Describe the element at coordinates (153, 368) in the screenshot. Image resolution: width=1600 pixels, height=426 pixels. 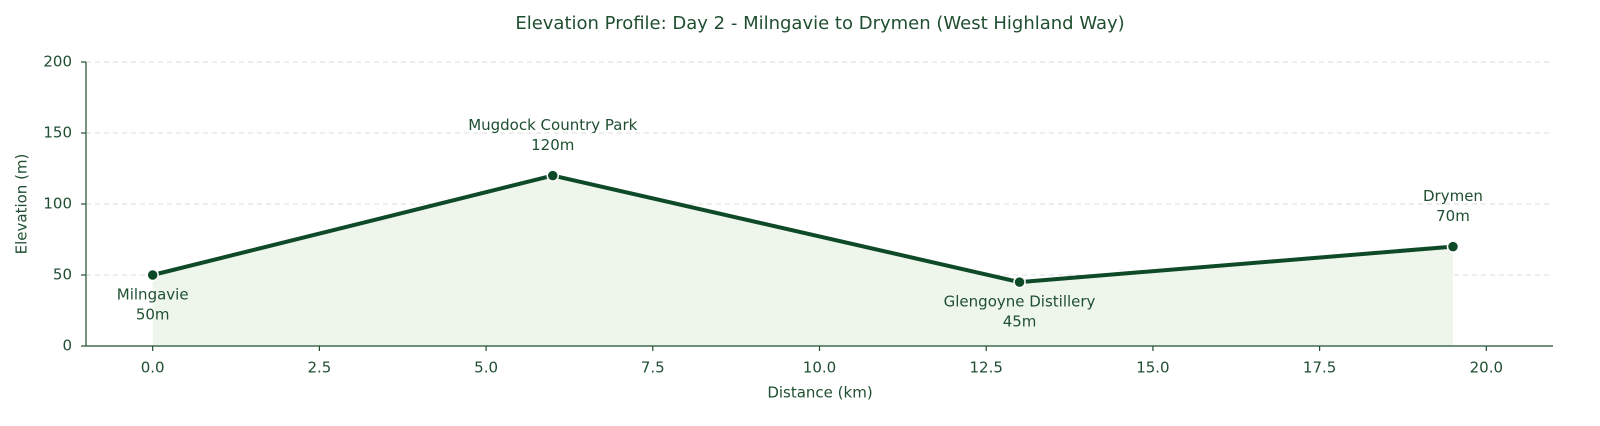
I see `x-tick-label: 0.0` at that location.